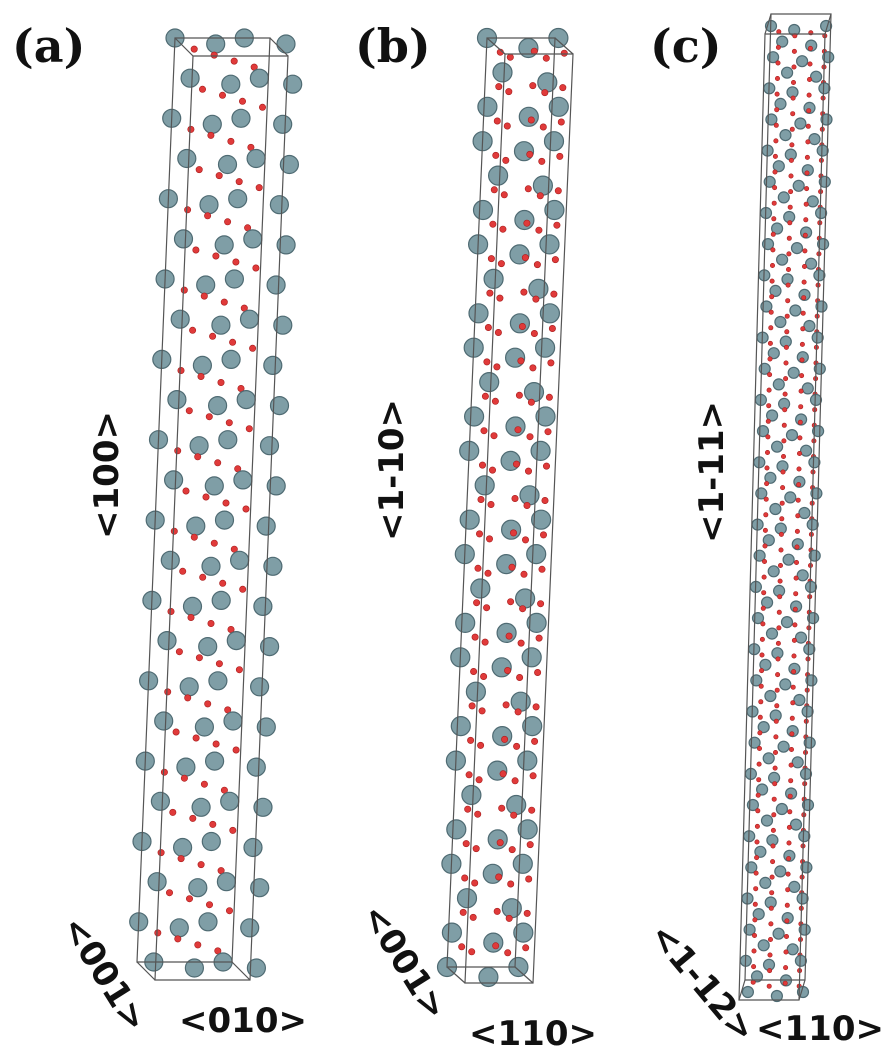  Describe the element at coordinates (107, 475) in the screenshot. I see `panel-a-vertical-axis-label: <100>` at that location.